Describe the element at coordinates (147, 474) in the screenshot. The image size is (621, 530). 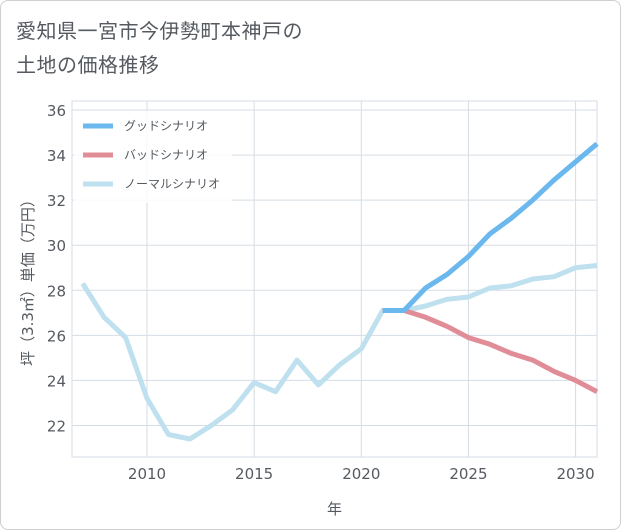
I see `x-tick-label: 2010` at that location.